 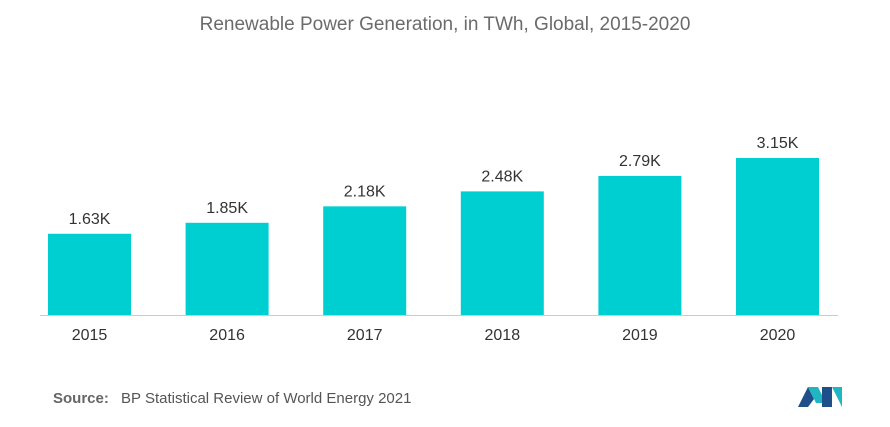 I want to click on value-label-2017: 2.18K, so click(x=365, y=191).